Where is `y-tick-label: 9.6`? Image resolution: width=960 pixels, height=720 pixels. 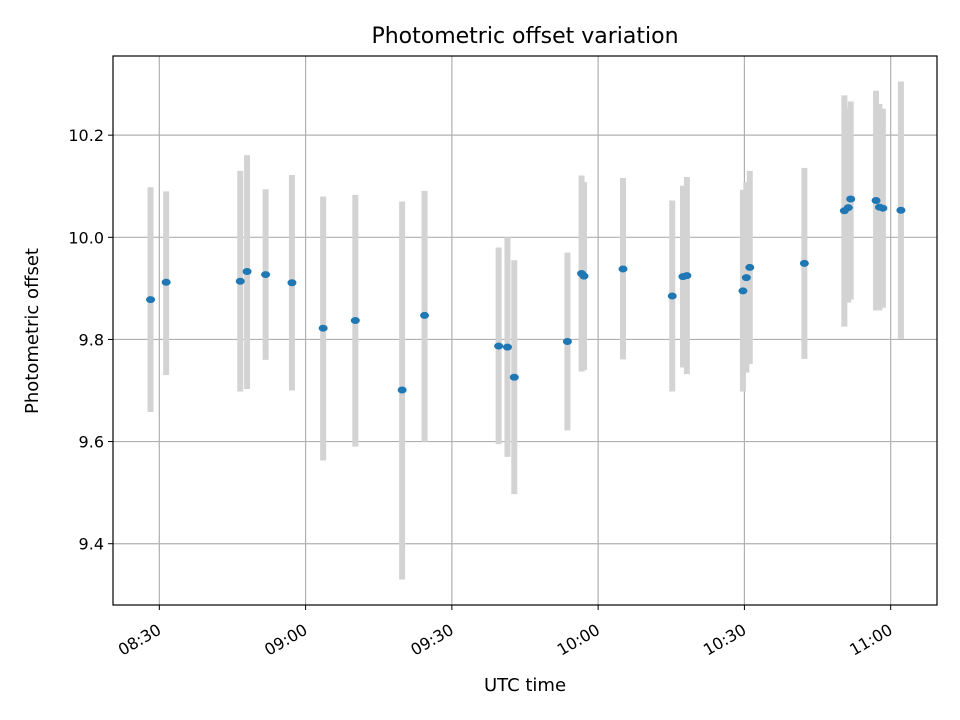 y-tick-label: 9.6 is located at coordinates (91, 442).